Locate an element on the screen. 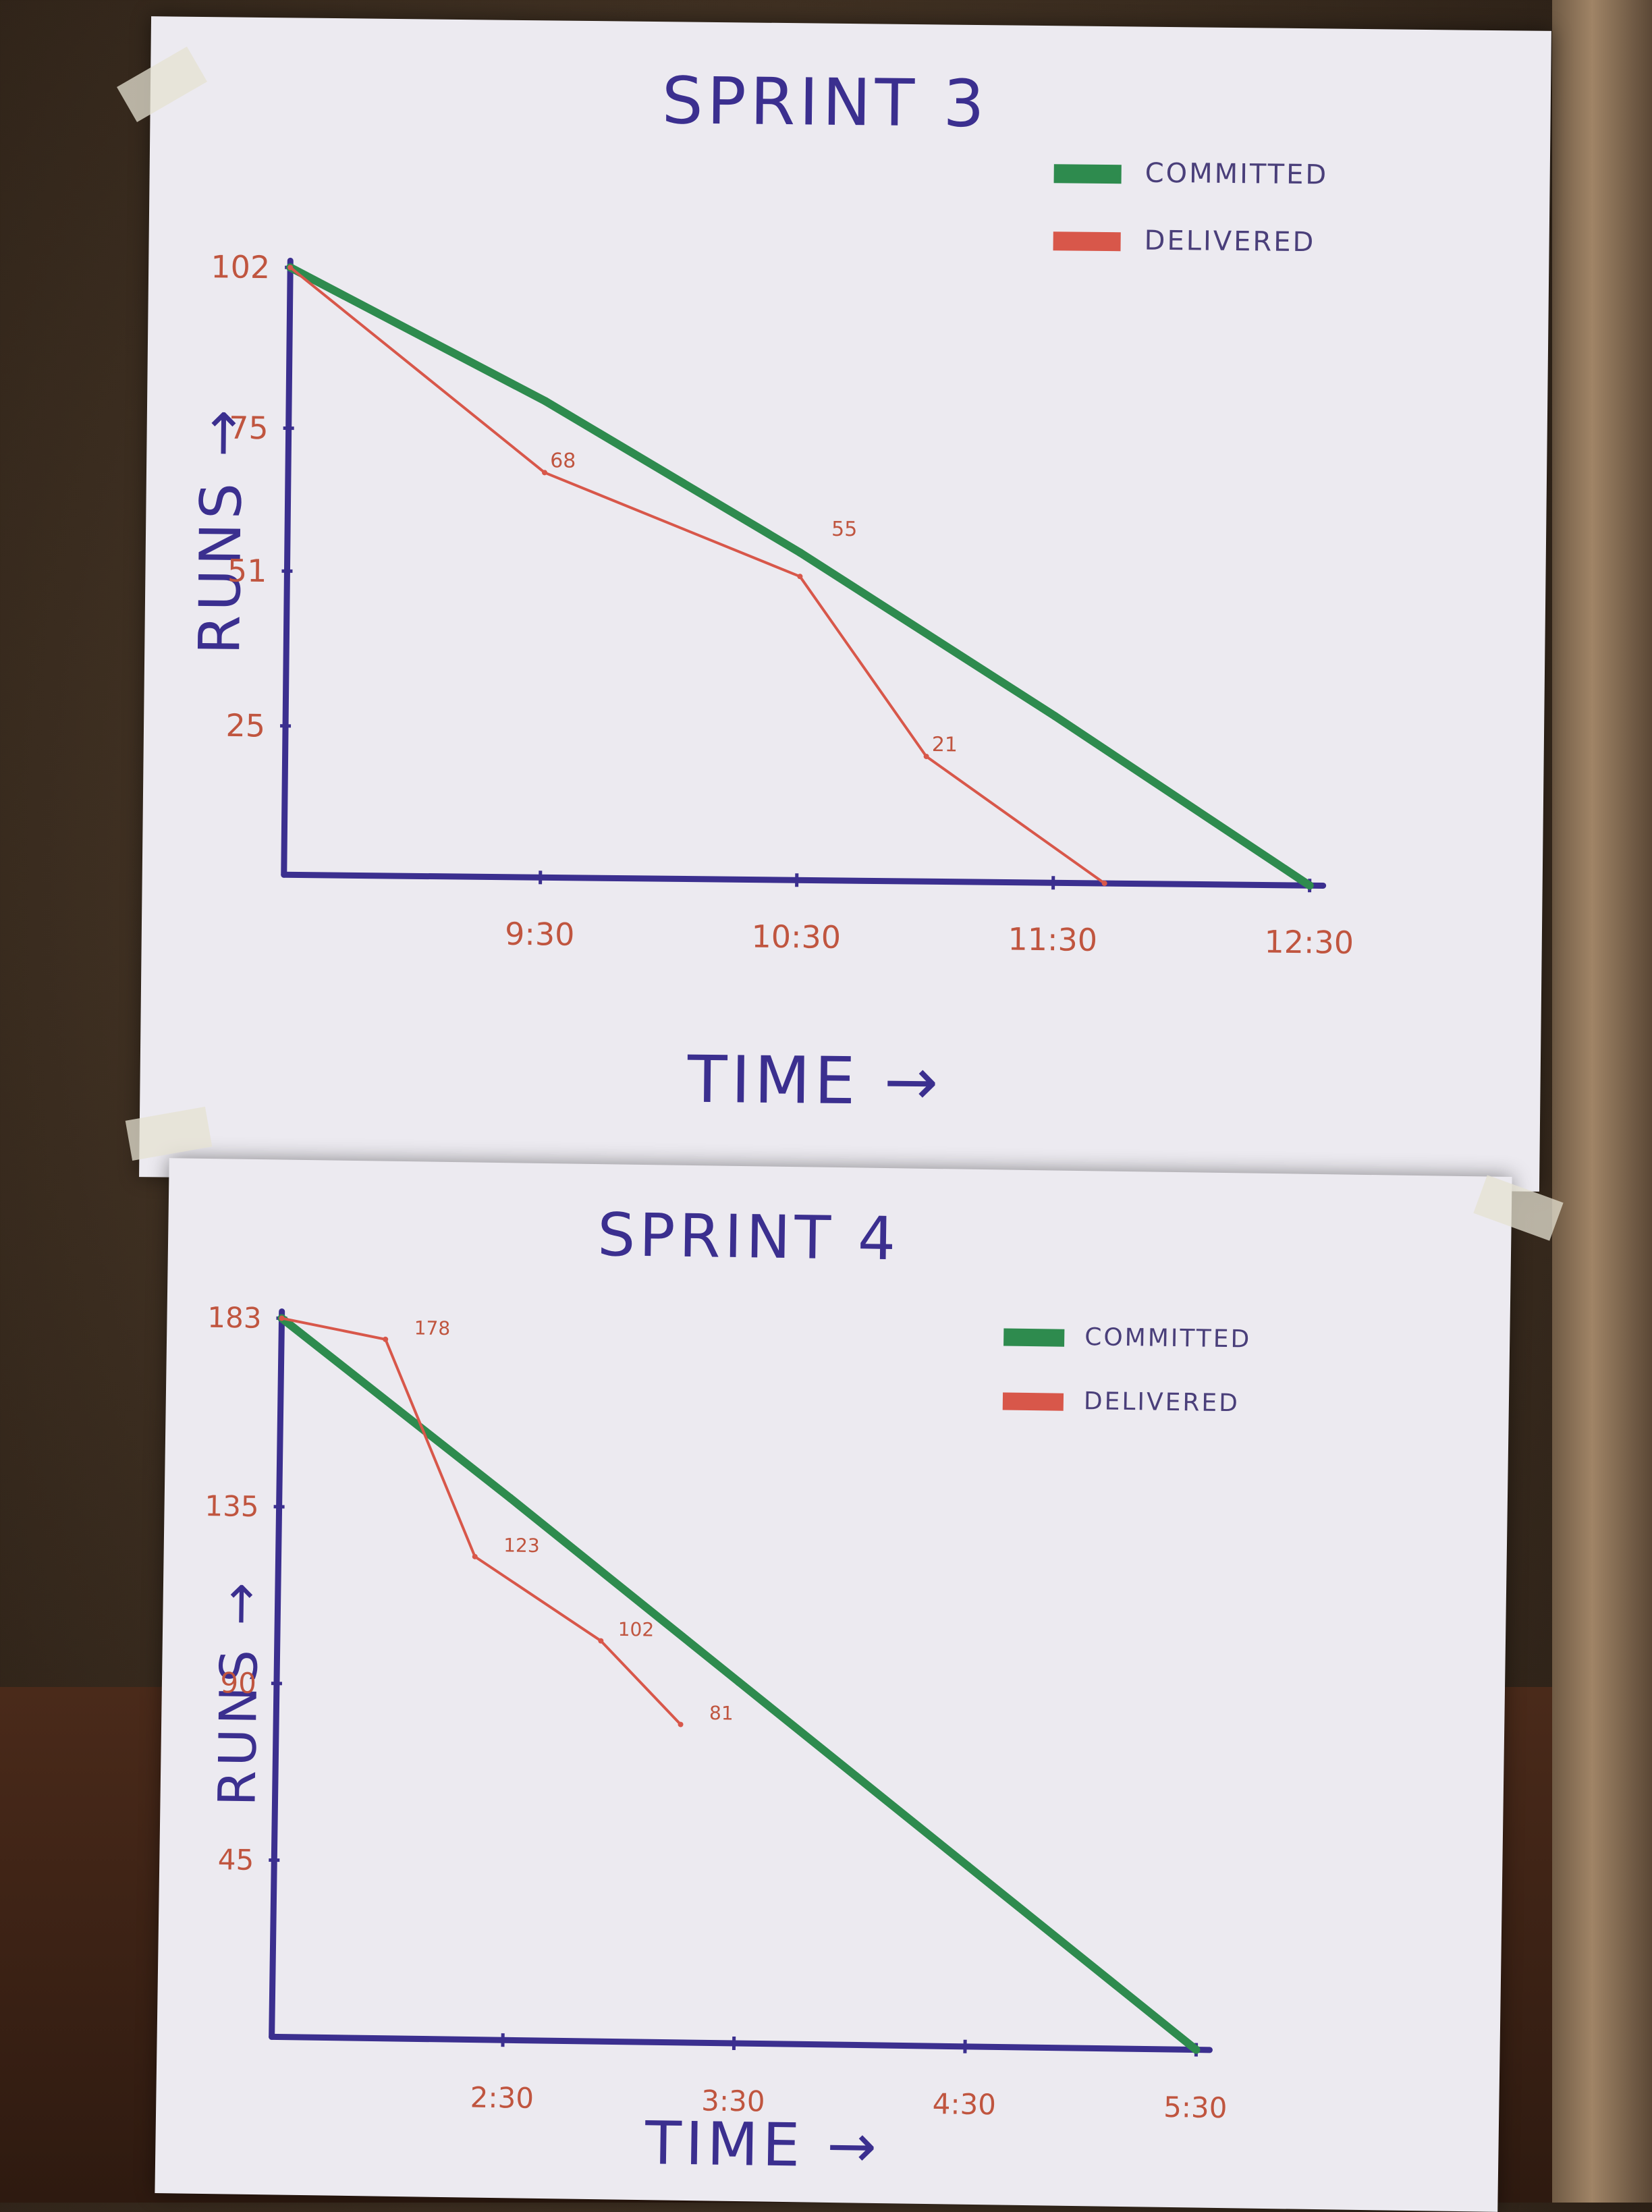  x-tick-label: 4:30 is located at coordinates (964, 2104).